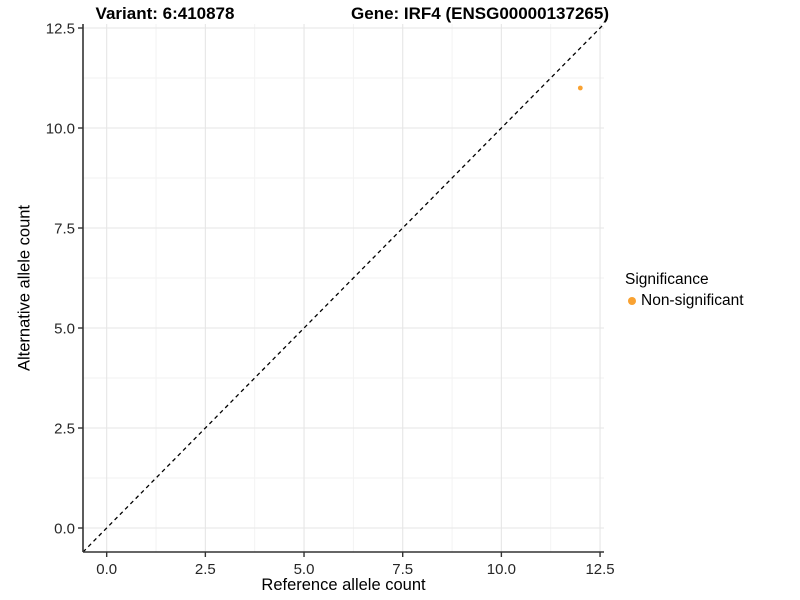 The width and height of the screenshot is (800, 600). What do you see at coordinates (480, 13) in the screenshot?
I see `plot-title-gene: Gene: IRF4 (ENSG00000137265)` at bounding box center [480, 13].